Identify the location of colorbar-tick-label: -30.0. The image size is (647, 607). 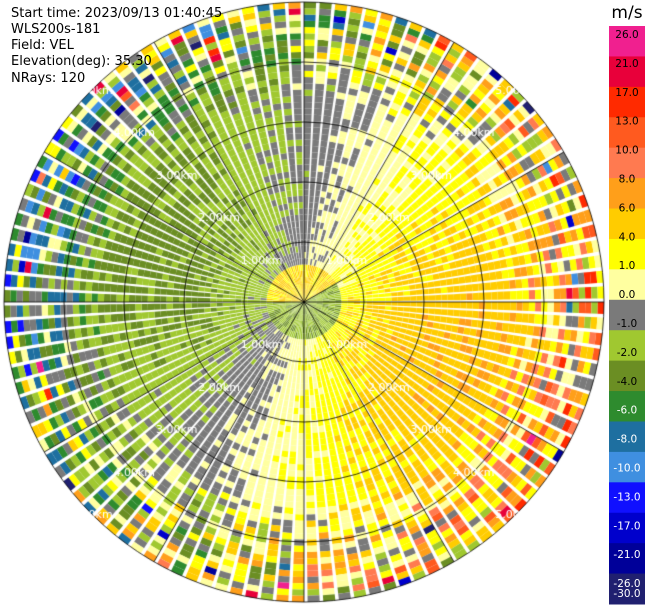
(626, 594).